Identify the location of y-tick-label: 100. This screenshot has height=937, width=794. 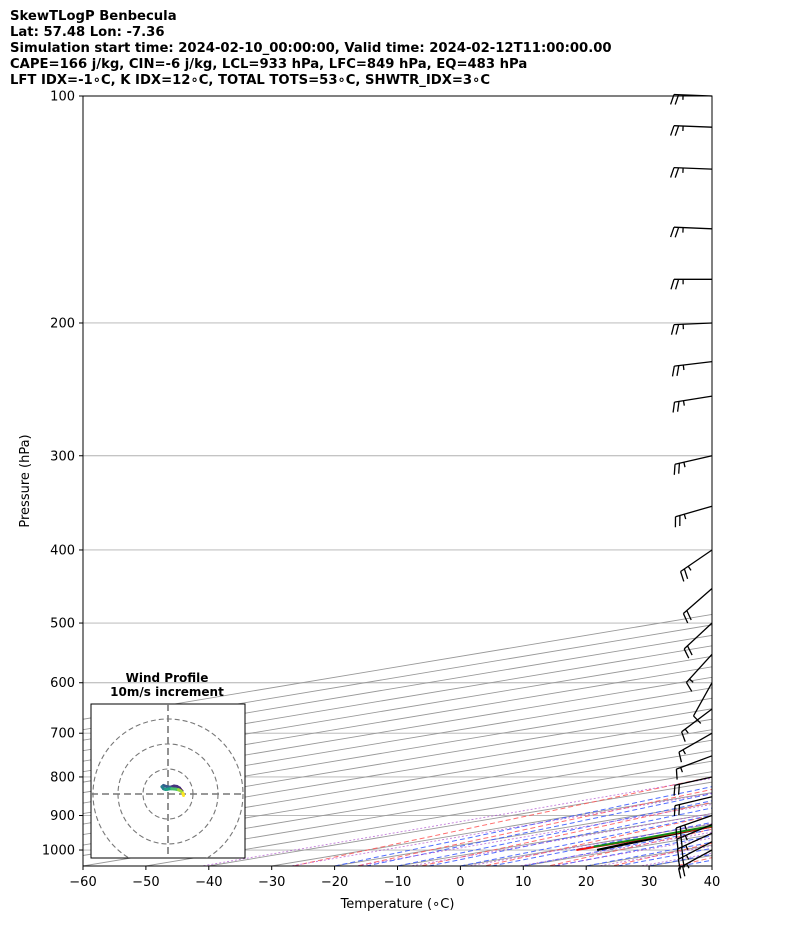
(62, 97).